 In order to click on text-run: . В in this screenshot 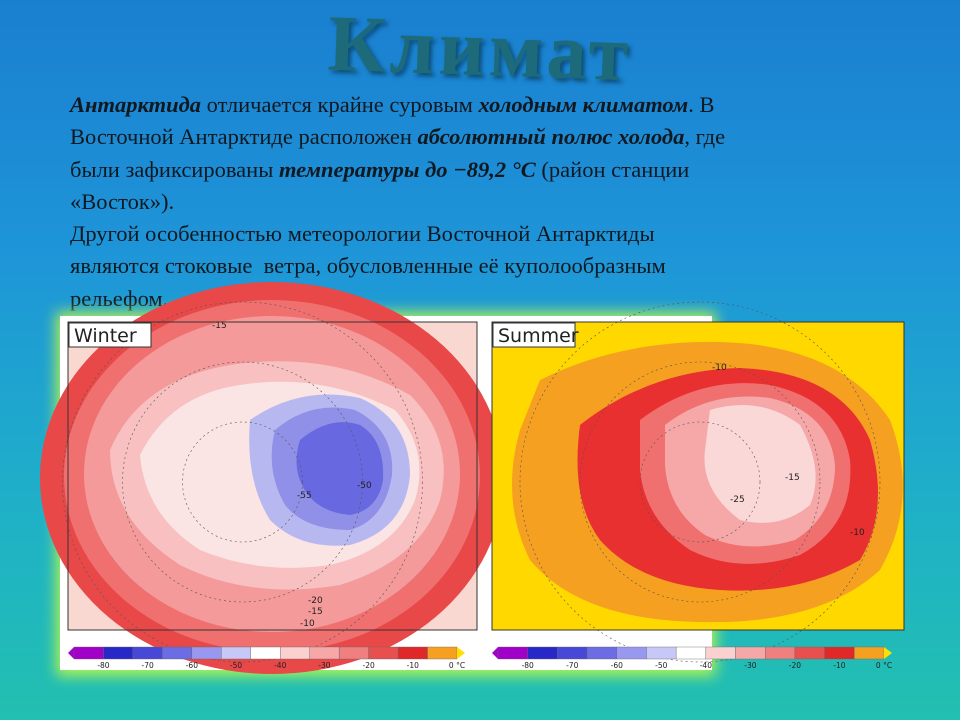, I will do `click(701, 104)`.